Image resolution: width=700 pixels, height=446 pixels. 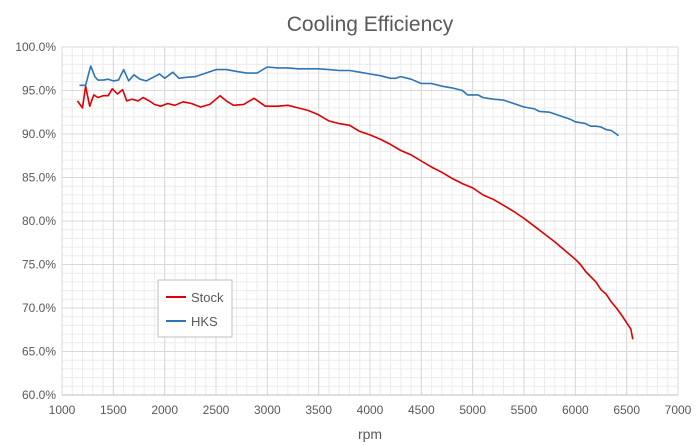 What do you see at coordinates (678, 410) in the screenshot?
I see `x-tick-label: 7000` at bounding box center [678, 410].